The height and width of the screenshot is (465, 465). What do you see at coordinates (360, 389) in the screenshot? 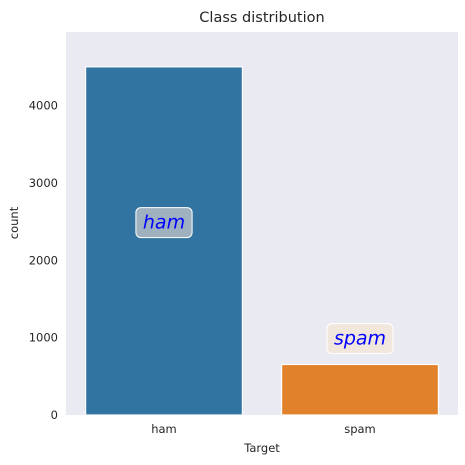
I see `bar-spam` at bounding box center [360, 389].